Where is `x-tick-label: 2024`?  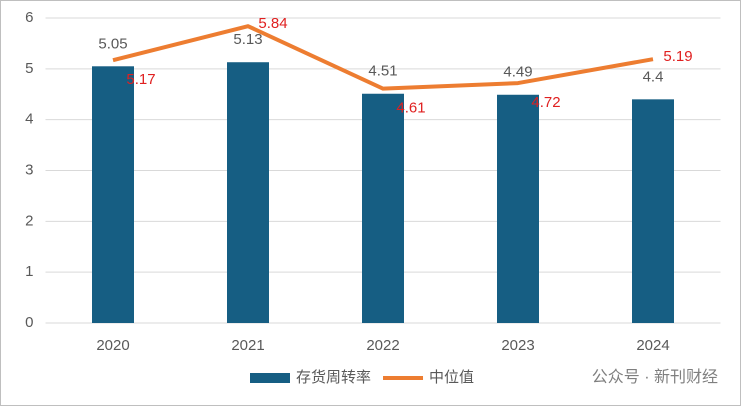
x-tick-label: 2024 is located at coordinates (652, 345).